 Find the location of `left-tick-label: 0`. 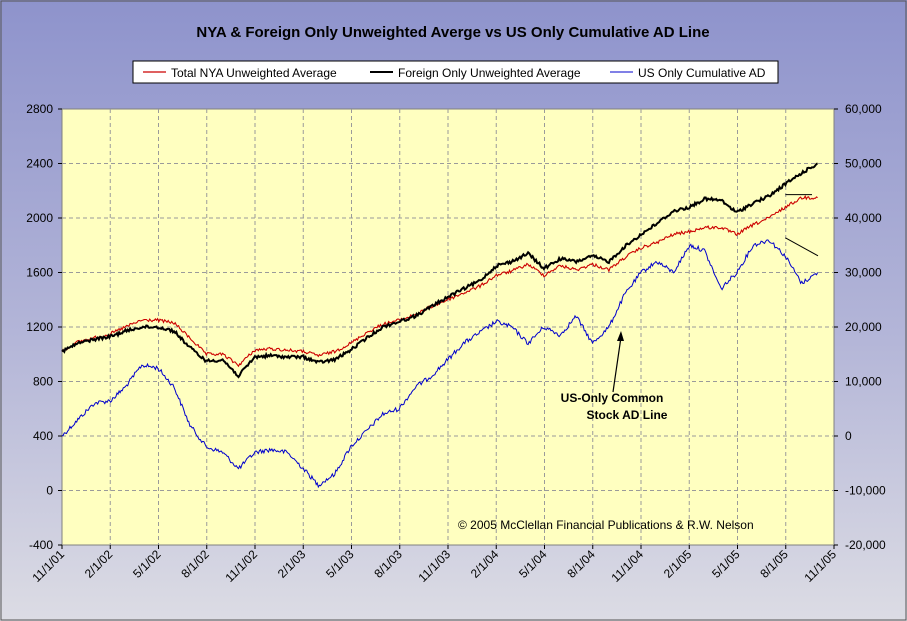

left-tick-label: 0 is located at coordinates (49, 491).